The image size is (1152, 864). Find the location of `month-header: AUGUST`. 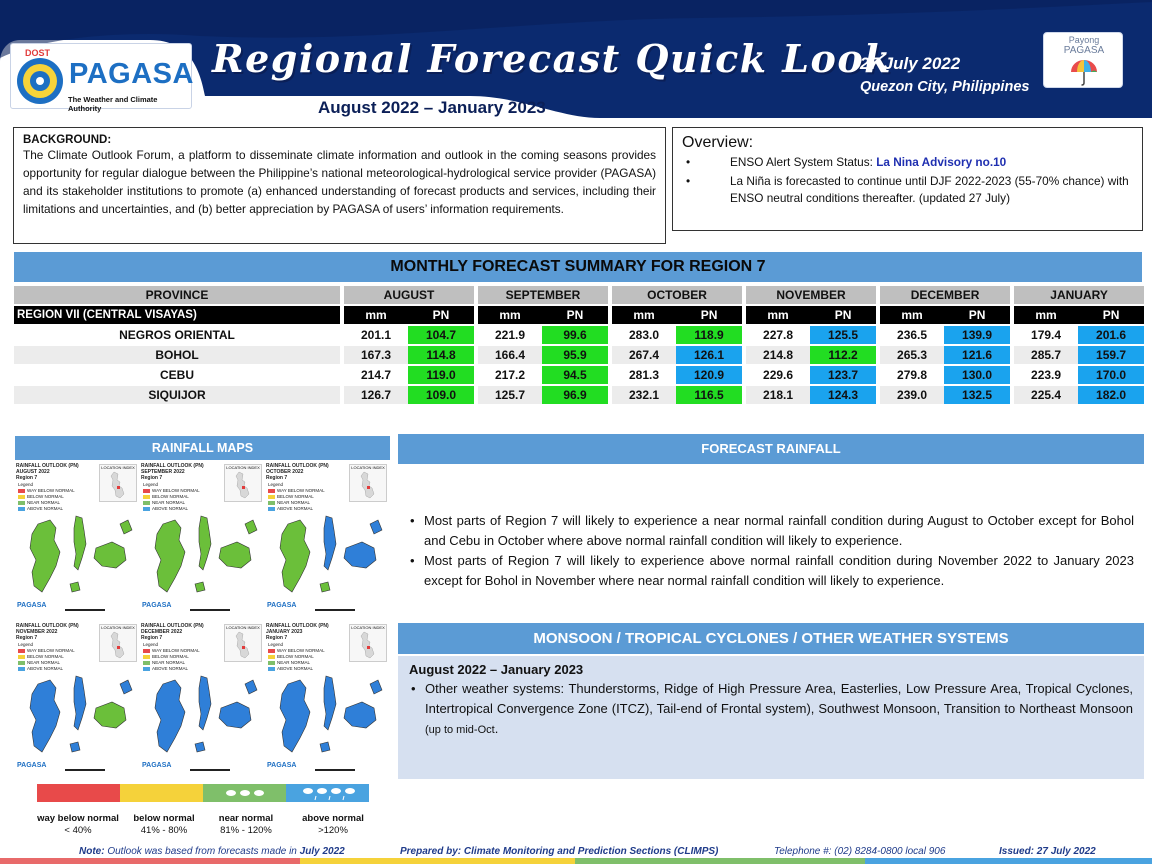

month-header: AUGUST is located at coordinates (409, 295).